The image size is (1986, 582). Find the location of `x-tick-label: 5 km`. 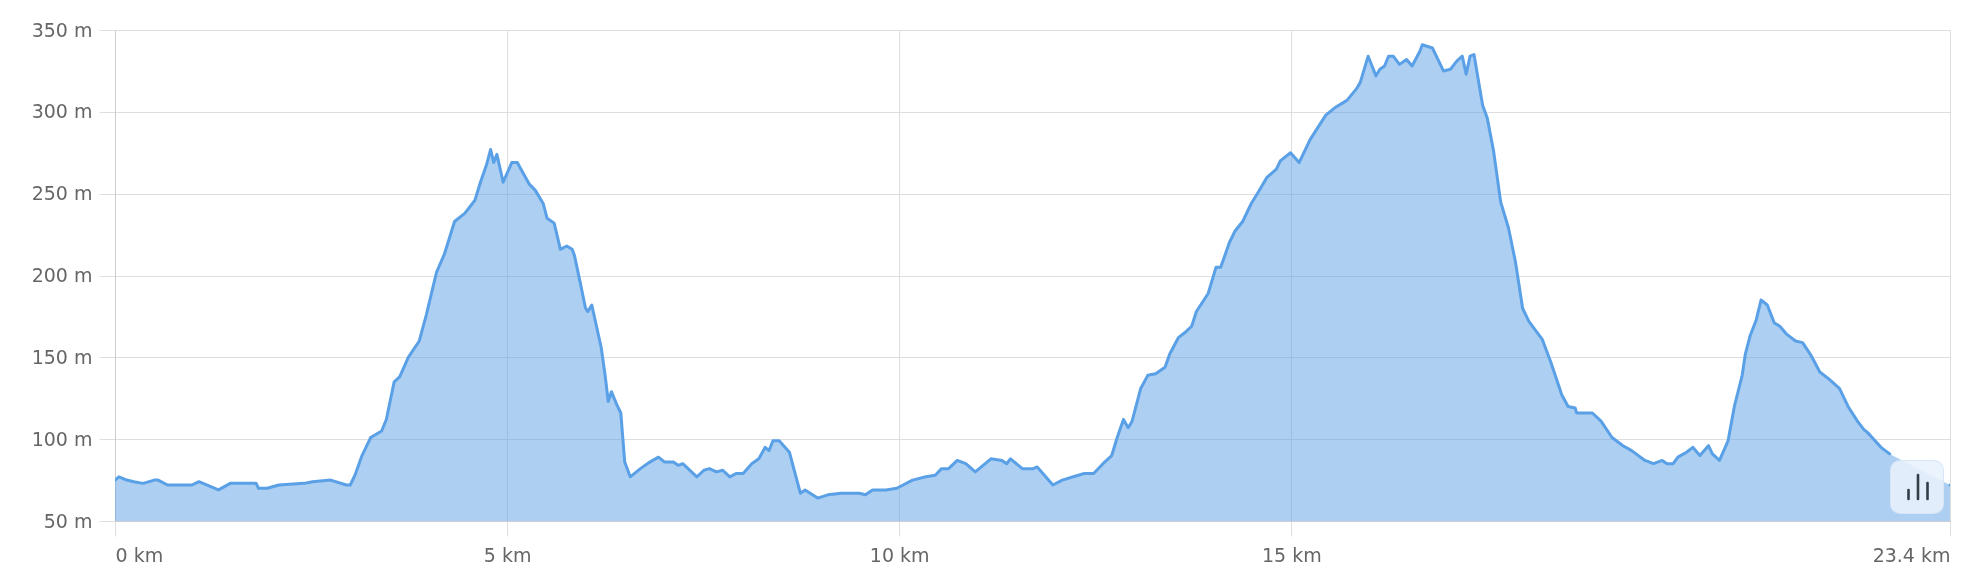

x-tick-label: 5 km is located at coordinates (507, 554).